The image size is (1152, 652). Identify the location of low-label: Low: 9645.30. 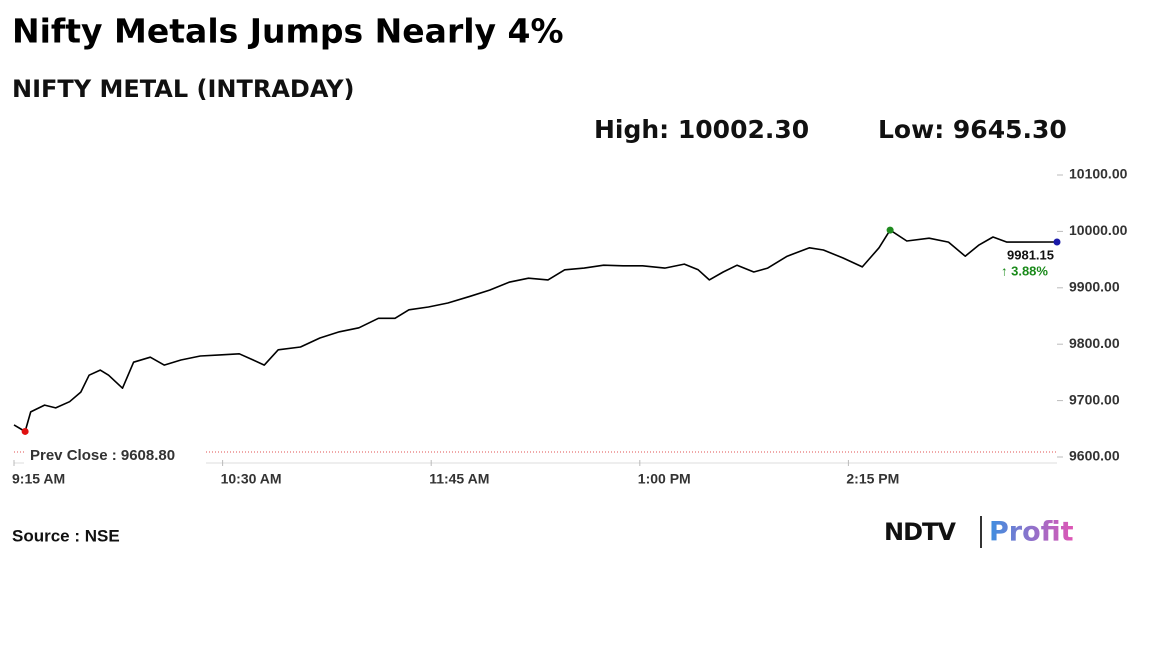
(972, 129).